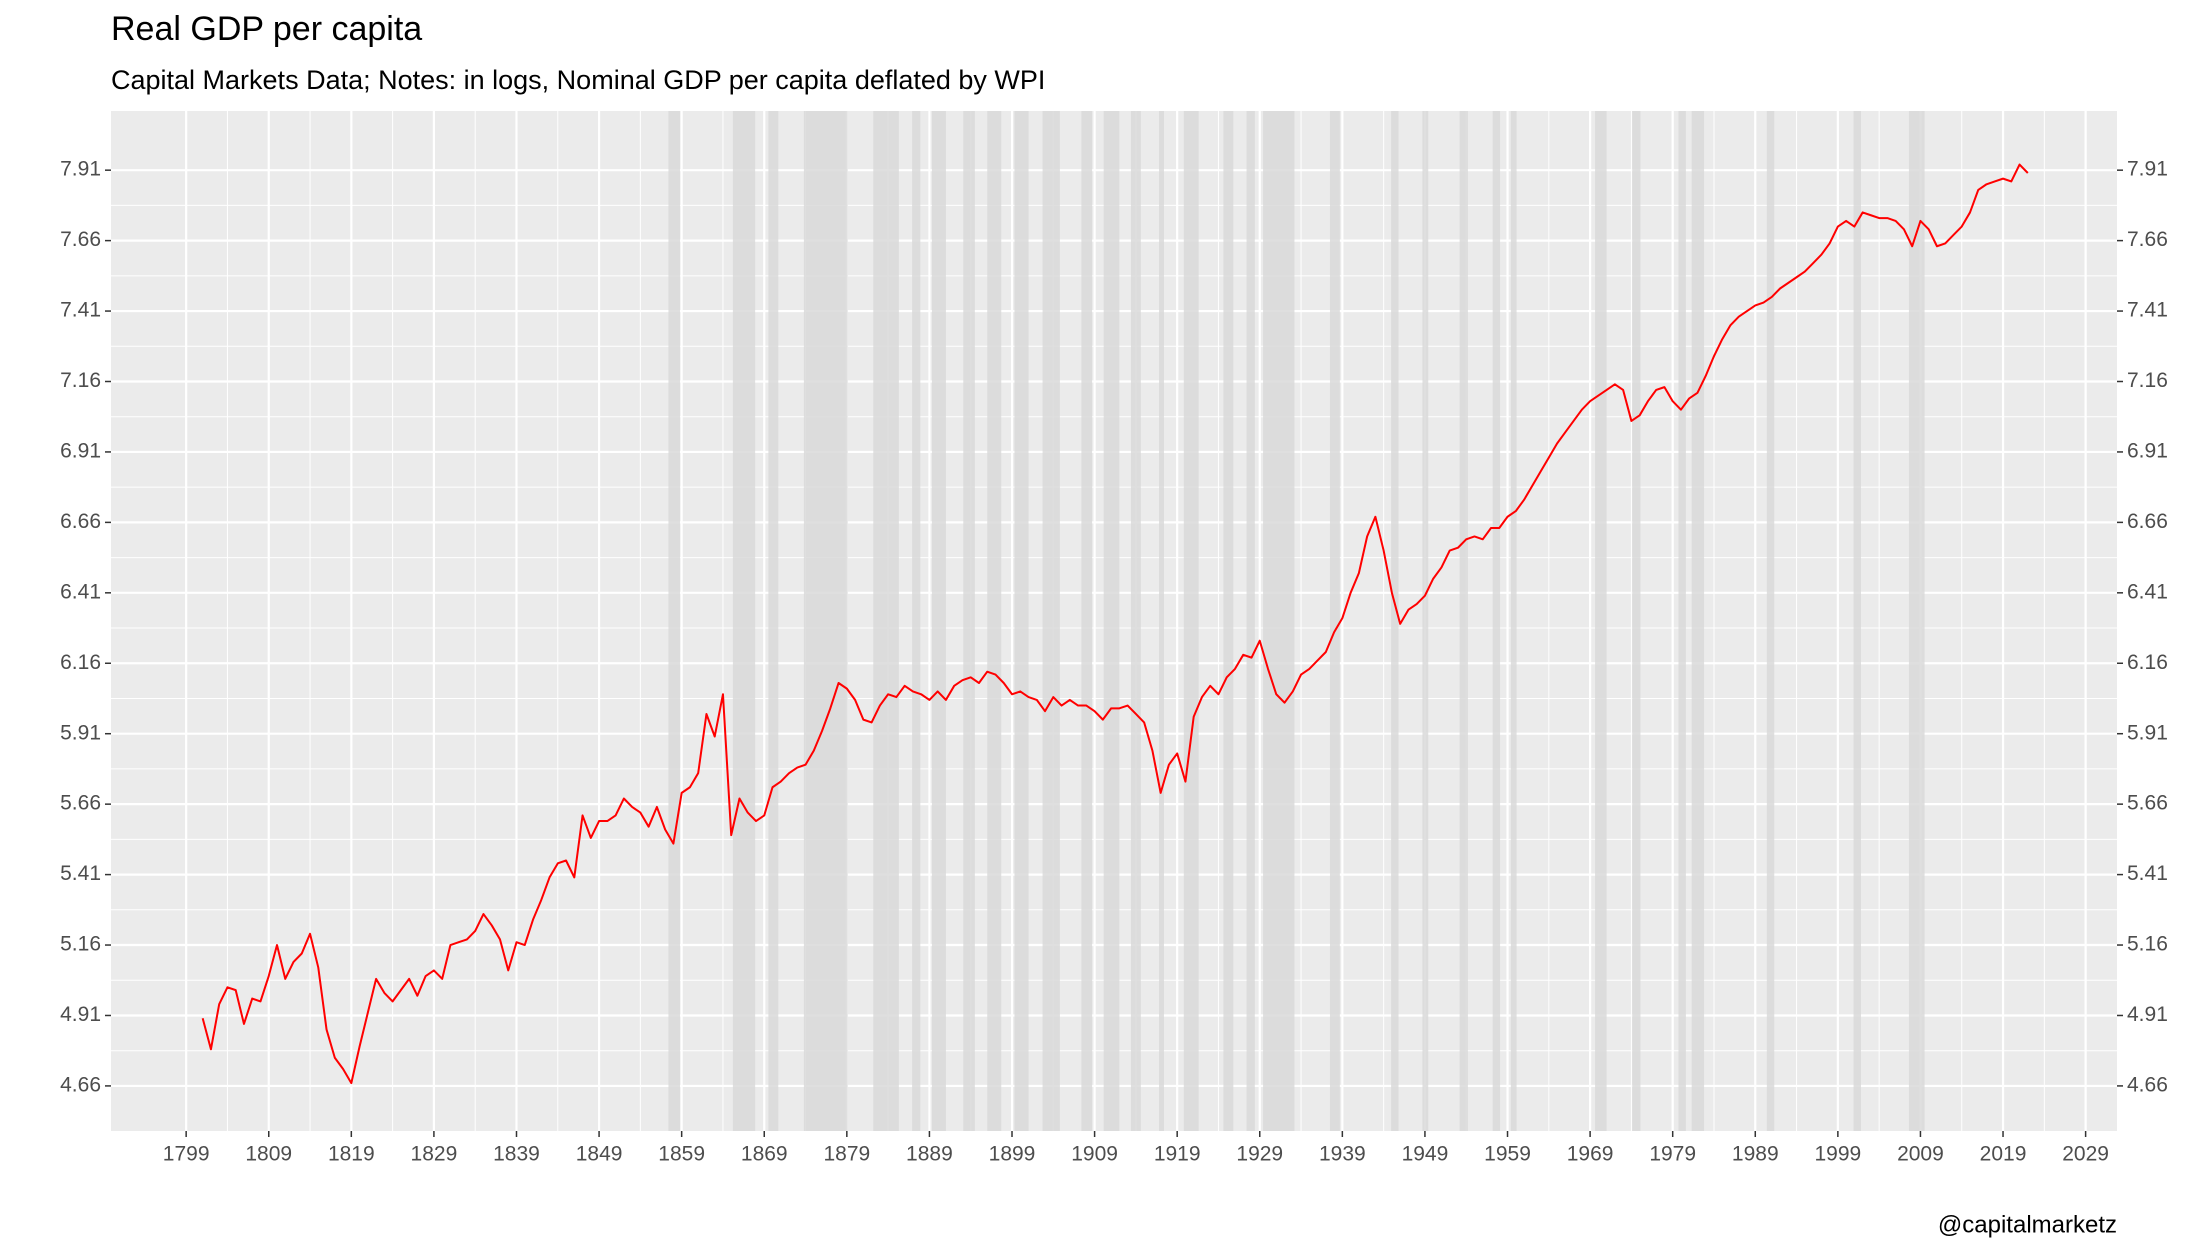  I want to click on y-tick-label: 5.41, so click(80, 873).